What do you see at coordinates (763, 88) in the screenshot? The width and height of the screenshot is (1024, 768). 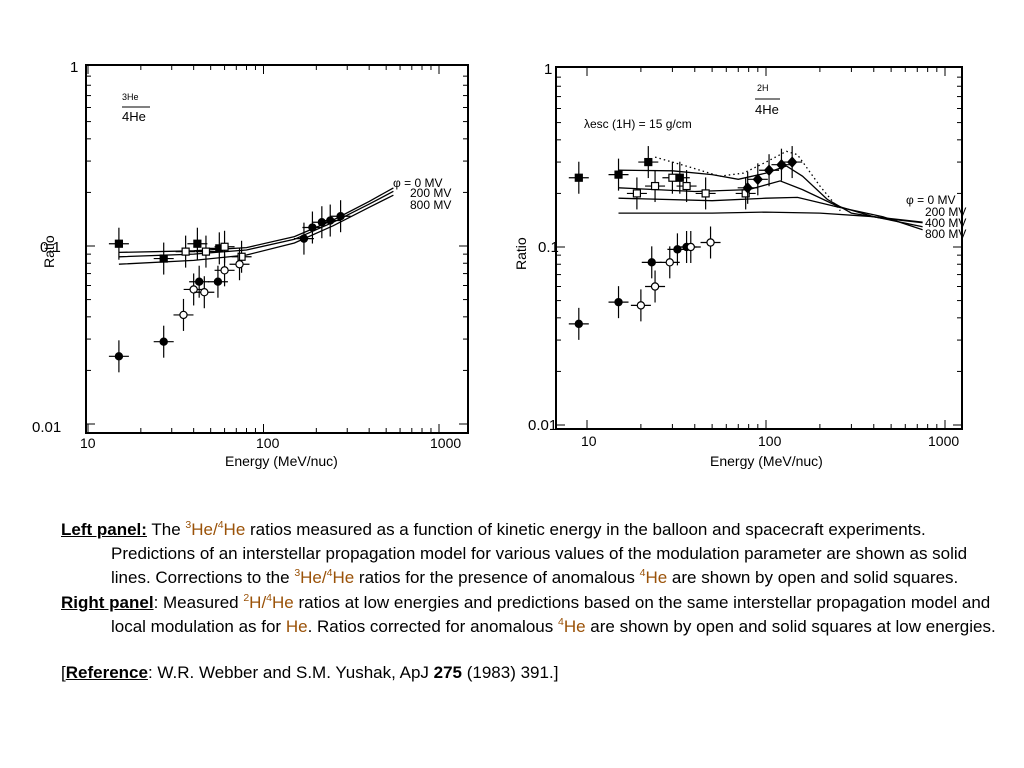 I see `right-ratio-label-numerator: 2H` at bounding box center [763, 88].